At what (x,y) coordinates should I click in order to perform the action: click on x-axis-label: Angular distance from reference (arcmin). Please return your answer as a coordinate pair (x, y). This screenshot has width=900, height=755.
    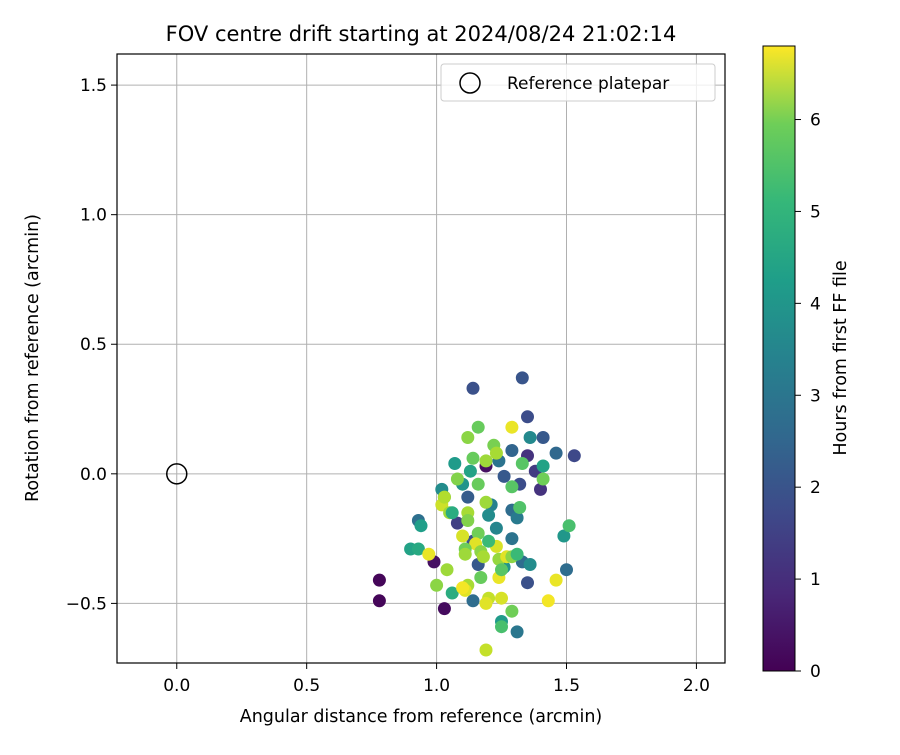
    Looking at the image, I should click on (421, 717).